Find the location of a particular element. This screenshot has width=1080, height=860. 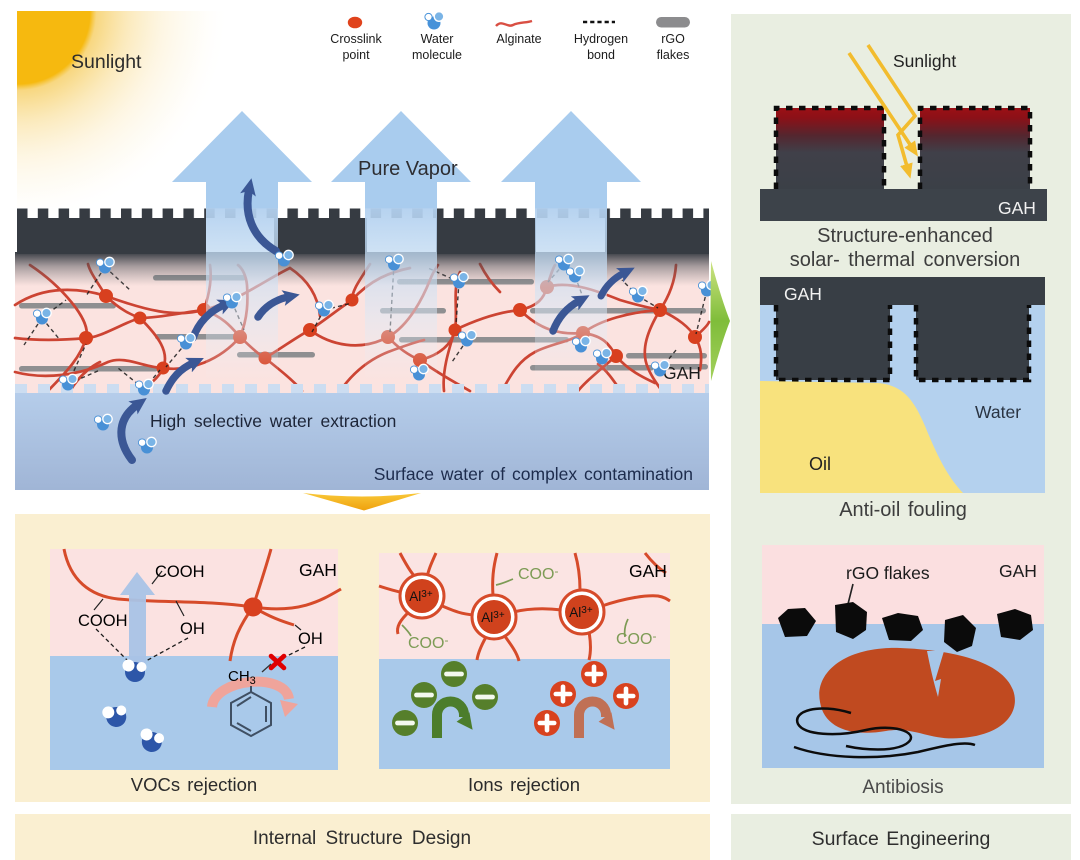

svg-text: CH3 is located at coordinates (242, 677).